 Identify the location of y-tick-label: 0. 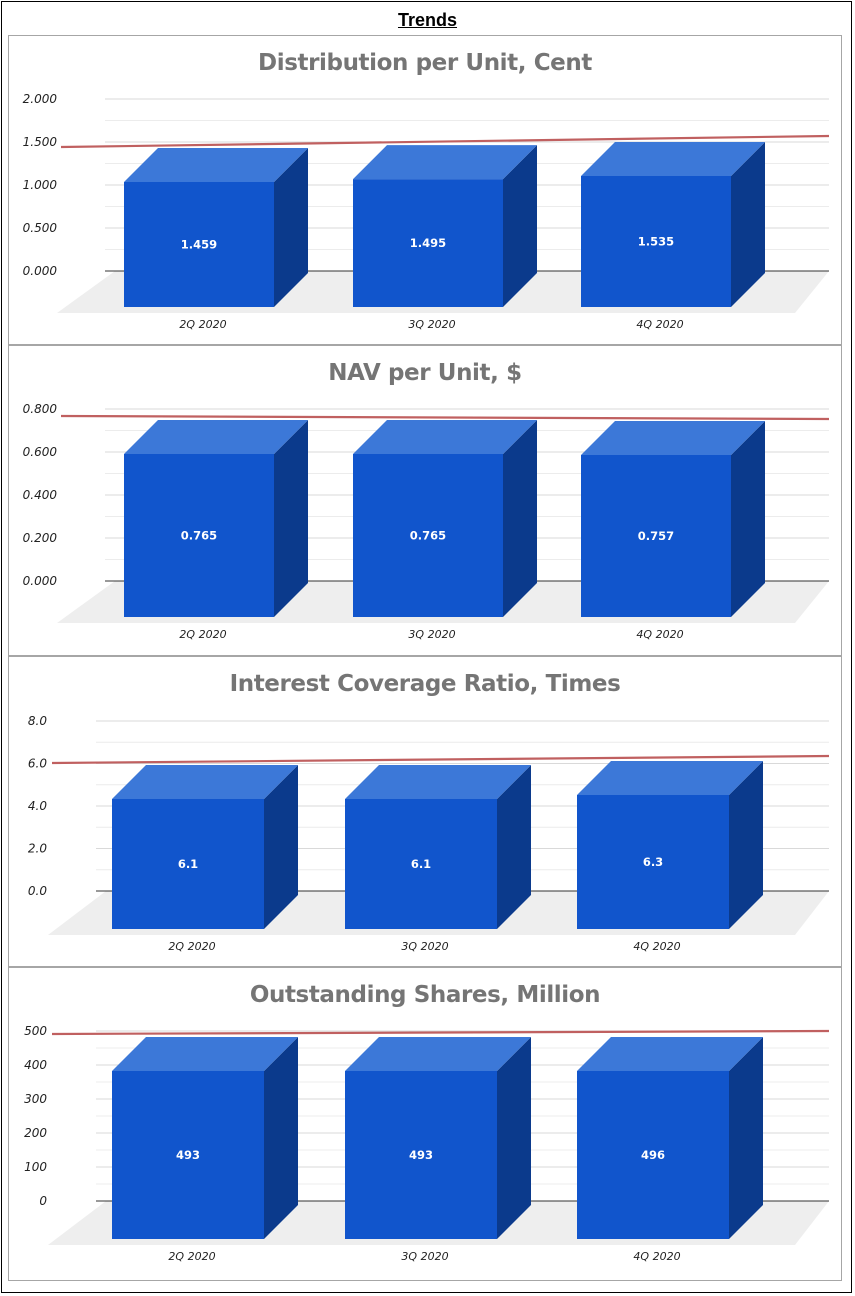
(43, 1201).